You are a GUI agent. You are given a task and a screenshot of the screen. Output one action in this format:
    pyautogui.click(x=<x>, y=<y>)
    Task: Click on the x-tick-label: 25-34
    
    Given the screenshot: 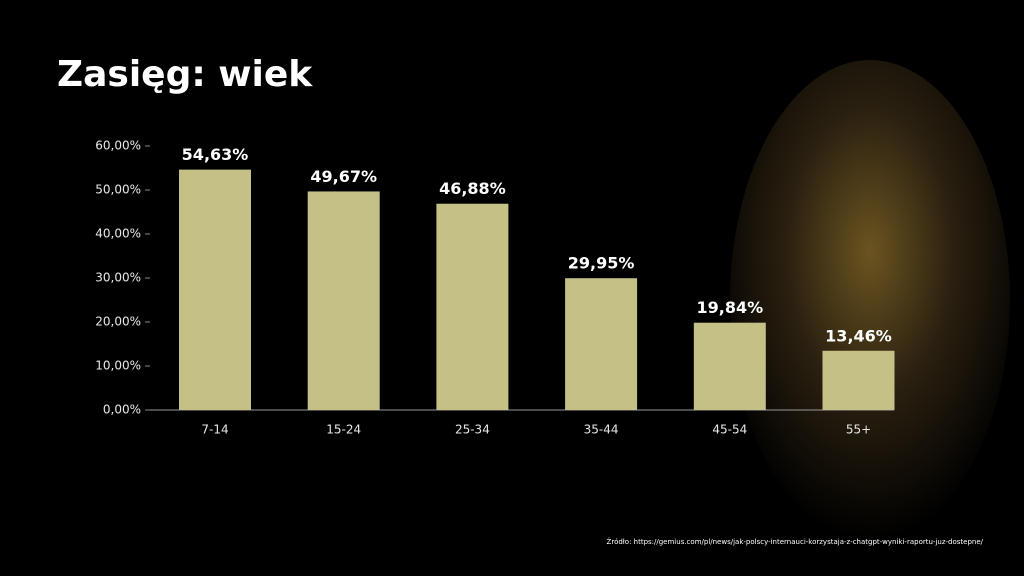 What is the action you would take?
    pyautogui.click(x=472, y=430)
    